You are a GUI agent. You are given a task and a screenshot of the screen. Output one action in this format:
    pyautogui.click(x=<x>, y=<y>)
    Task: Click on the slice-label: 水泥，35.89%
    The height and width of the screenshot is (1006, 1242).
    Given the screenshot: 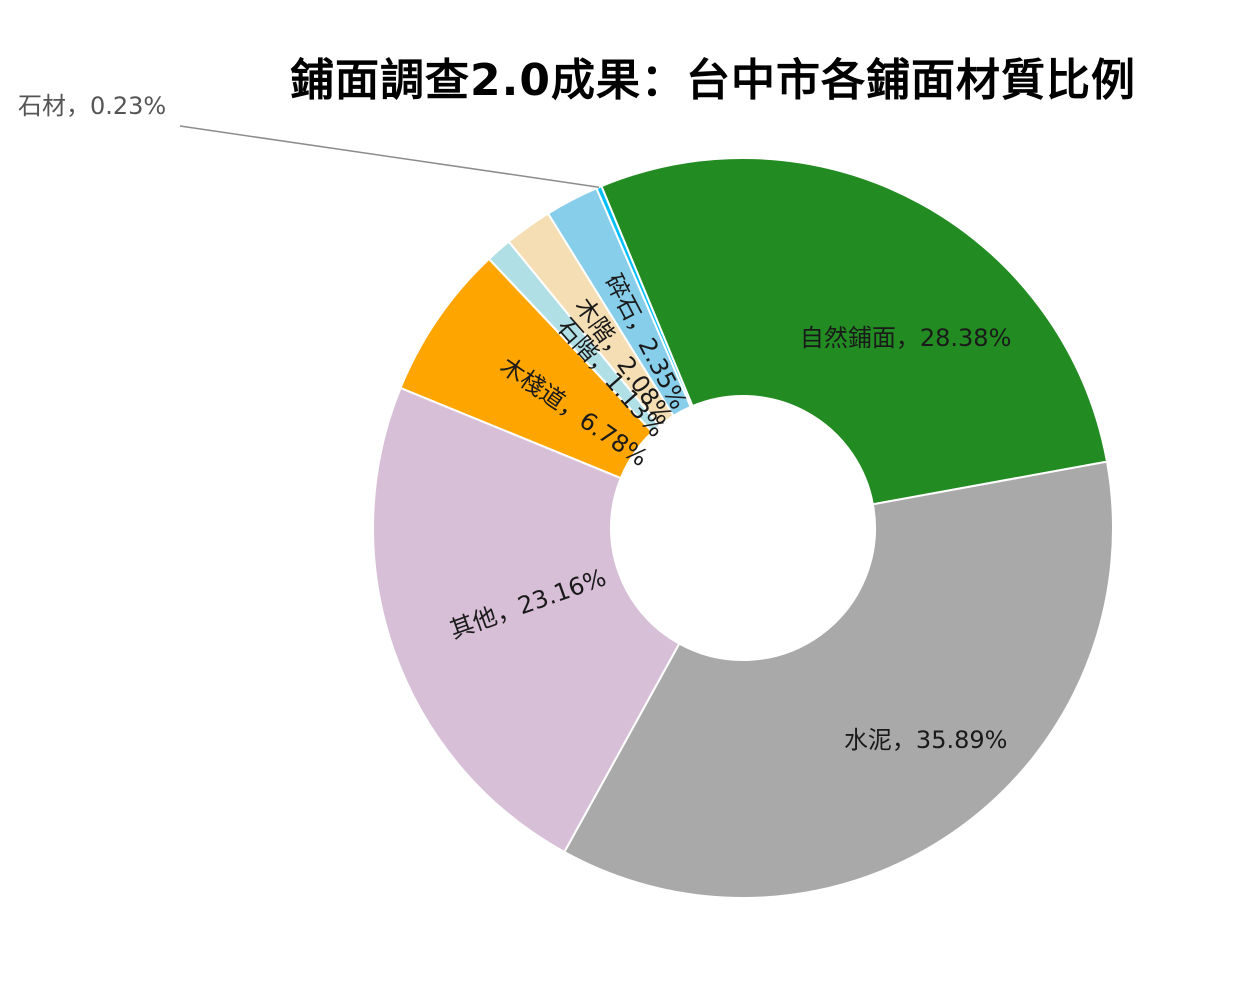 What is the action you would take?
    pyautogui.click(x=926, y=740)
    